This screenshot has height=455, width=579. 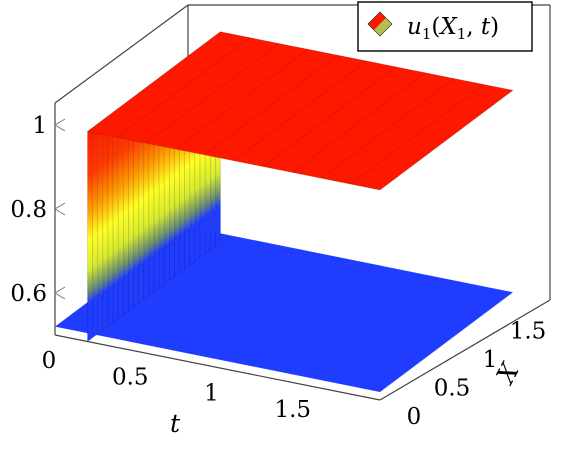 I want to click on x-axis-ticks: 0 0.5 1 1.5, so click(x=477, y=375).